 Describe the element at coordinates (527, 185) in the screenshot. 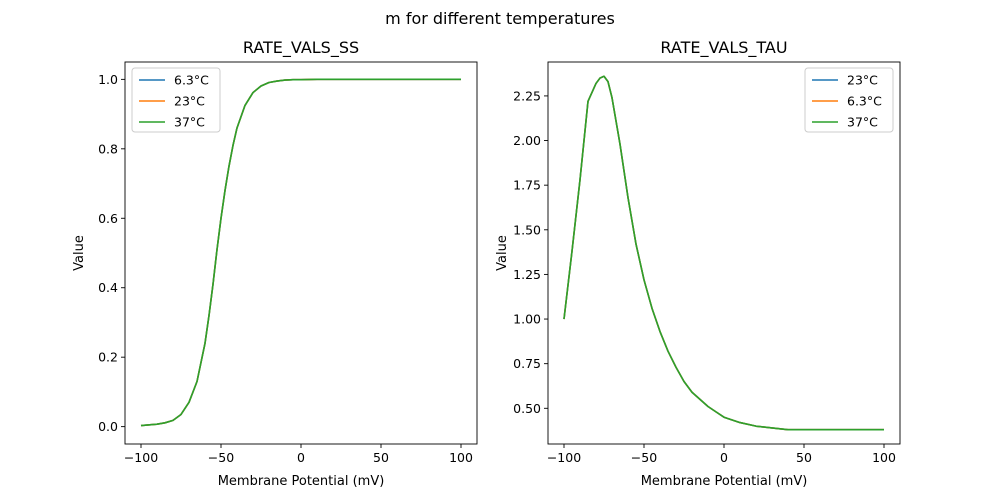

I see `y-tick-label: 1.75` at that location.